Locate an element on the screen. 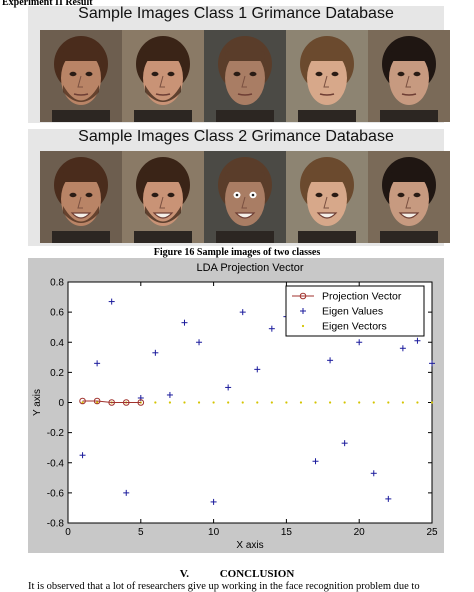  y-tick-label: -0.2 is located at coordinates (56, 433).